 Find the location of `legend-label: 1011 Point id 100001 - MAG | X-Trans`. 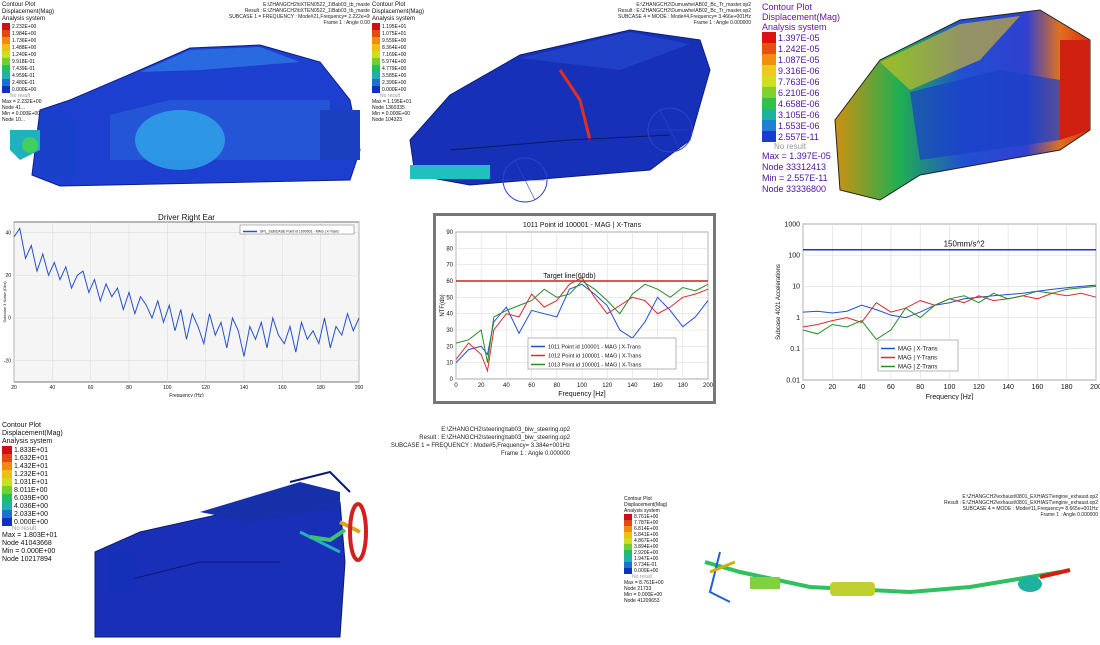

legend-label: 1011 Point id 100001 - MAG | X-Trans is located at coordinates (594, 347).